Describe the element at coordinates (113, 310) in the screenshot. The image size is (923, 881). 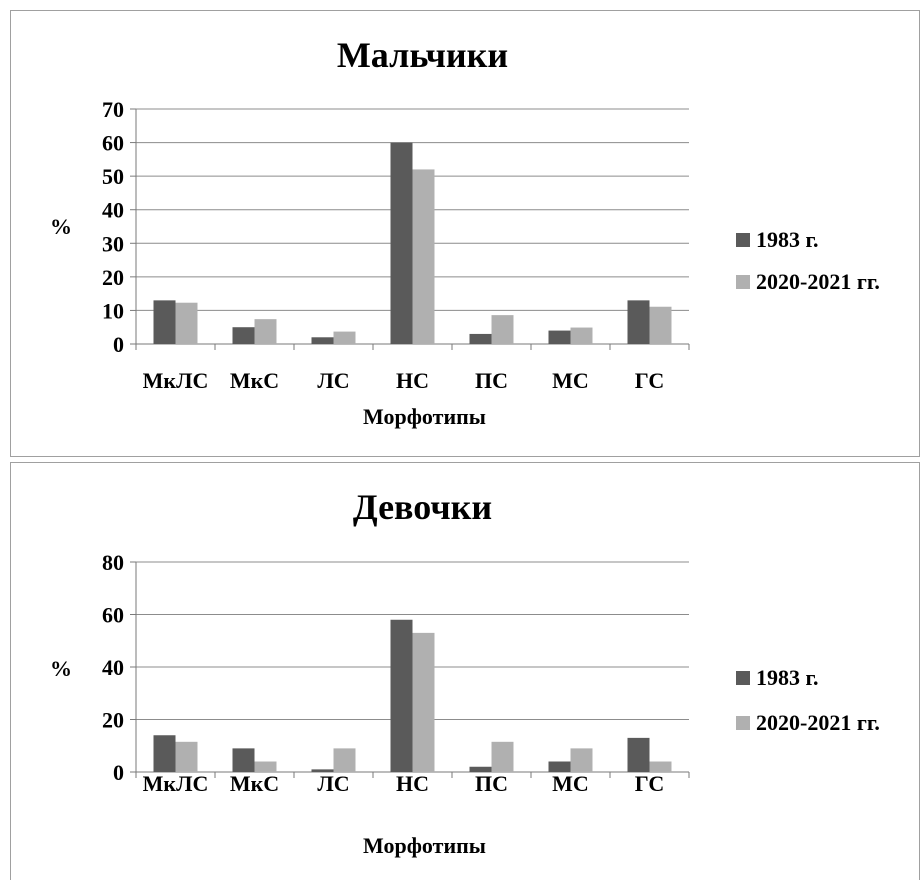
I see `y-tick-label: 10` at that location.